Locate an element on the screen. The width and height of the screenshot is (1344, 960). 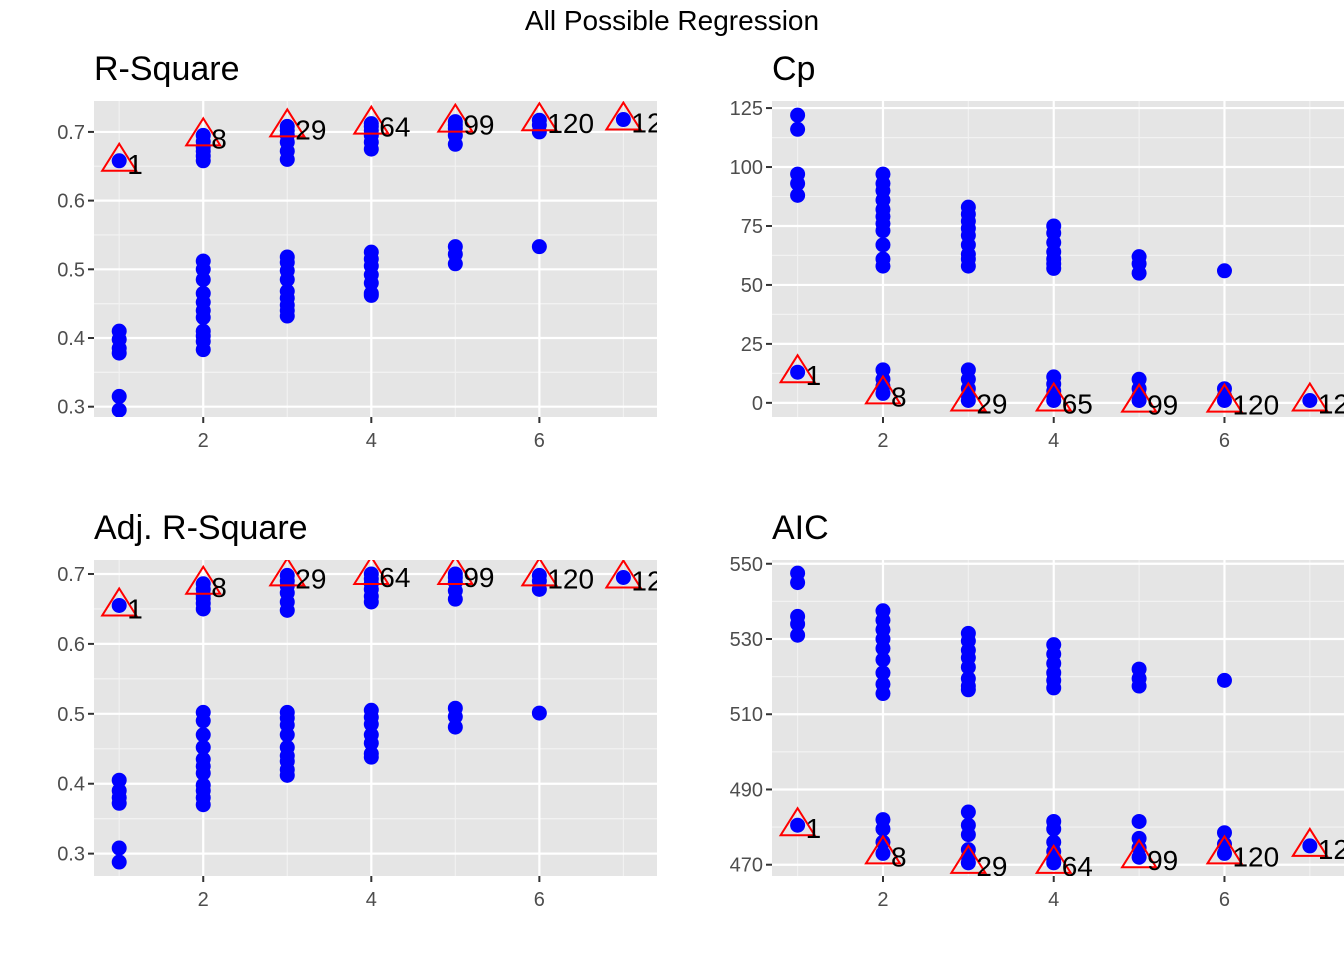
y-tick-label: 510 is located at coordinates (746, 715).